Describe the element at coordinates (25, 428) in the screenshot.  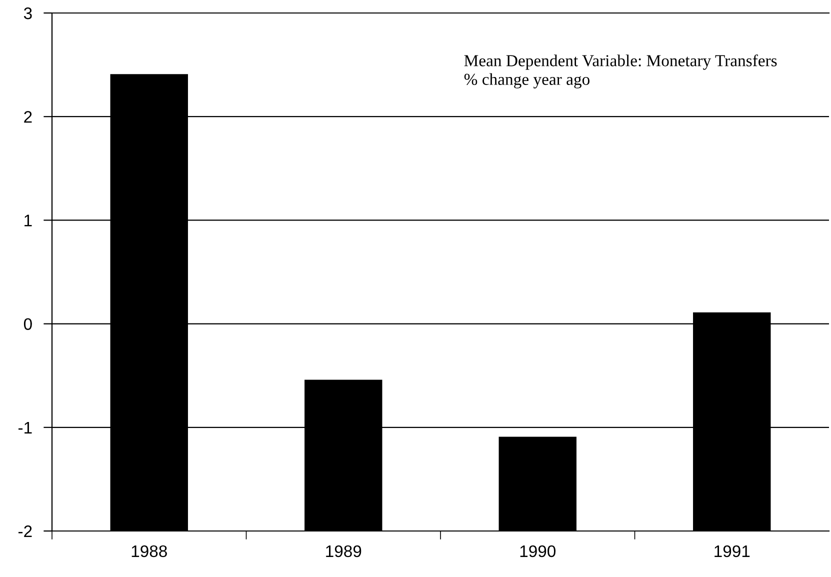
I see `y-tick-label: -1` at that location.